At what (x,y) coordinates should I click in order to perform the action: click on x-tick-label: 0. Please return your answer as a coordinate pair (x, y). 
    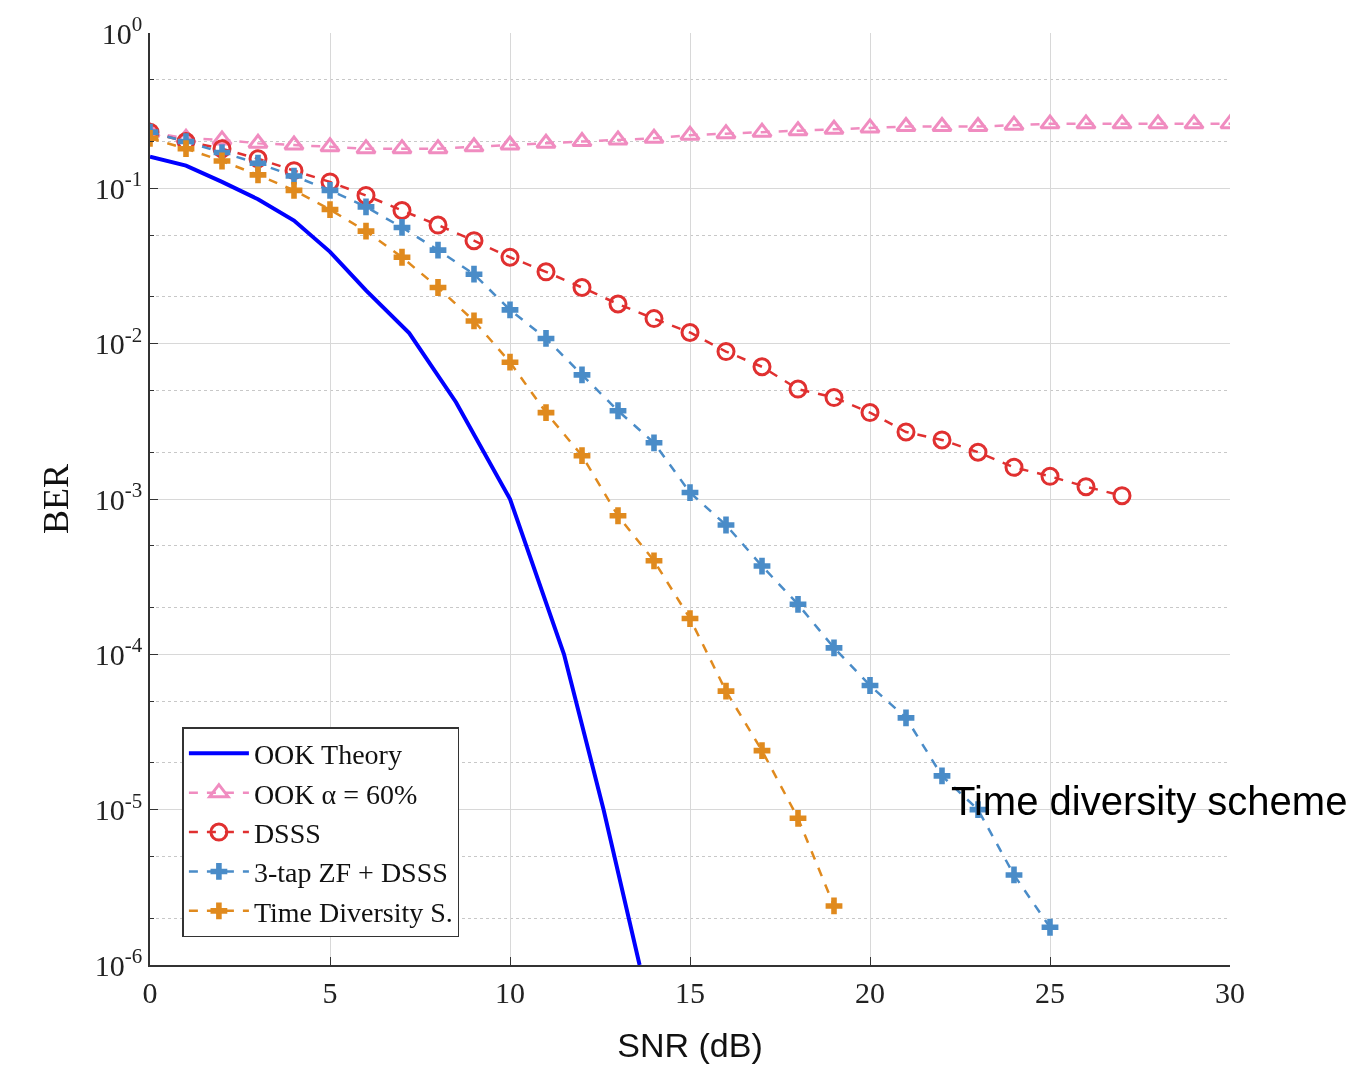
    Looking at the image, I should click on (150, 992).